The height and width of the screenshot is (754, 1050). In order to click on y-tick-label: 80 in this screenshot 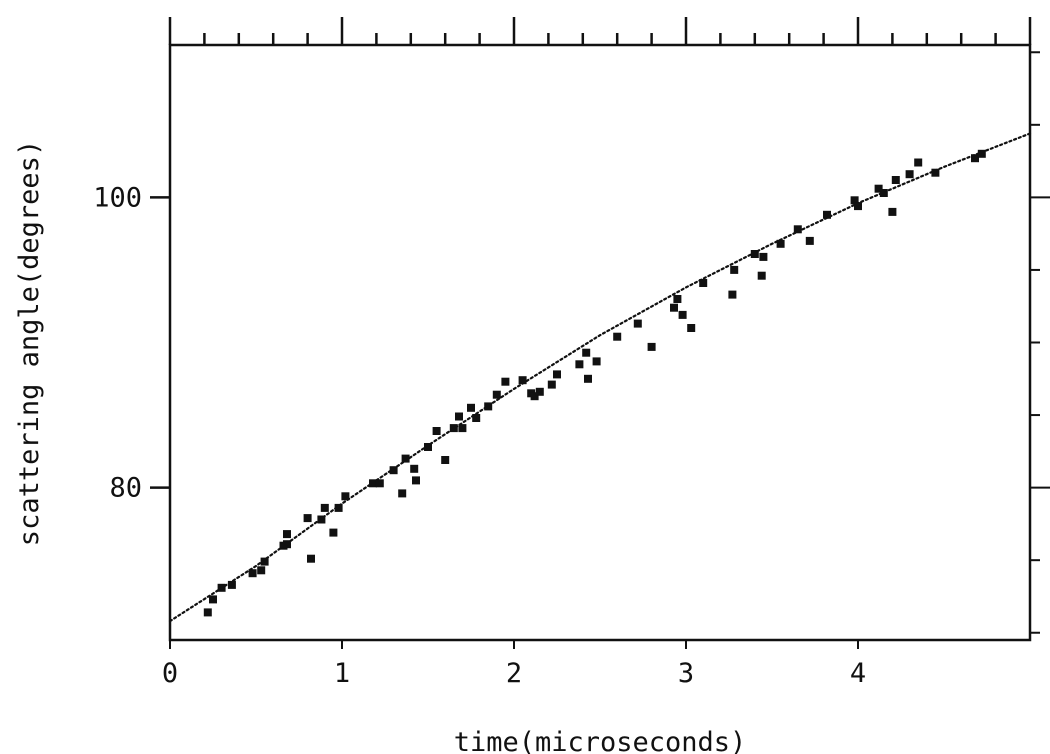, I will do `click(125, 488)`.